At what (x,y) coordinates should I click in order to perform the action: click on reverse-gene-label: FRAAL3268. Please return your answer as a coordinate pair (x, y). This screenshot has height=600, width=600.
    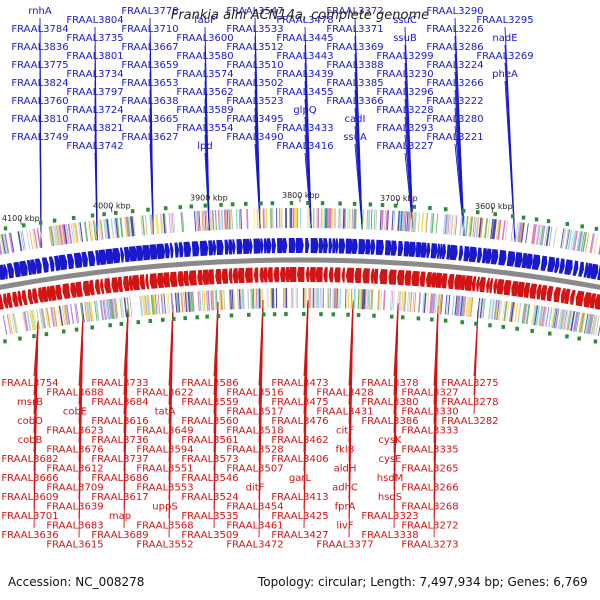
    Looking at the image, I should click on (429, 507).